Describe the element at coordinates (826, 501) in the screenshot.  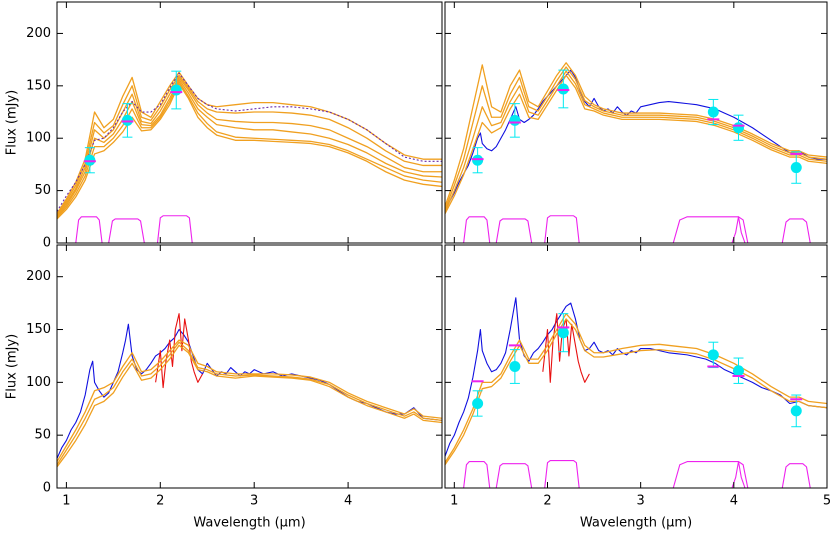
I see `x-tick-label: 5` at that location.